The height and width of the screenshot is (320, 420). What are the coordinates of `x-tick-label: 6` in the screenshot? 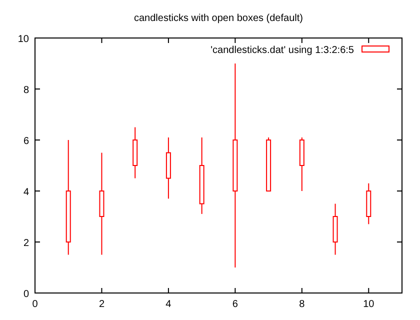 It's located at (235, 304).